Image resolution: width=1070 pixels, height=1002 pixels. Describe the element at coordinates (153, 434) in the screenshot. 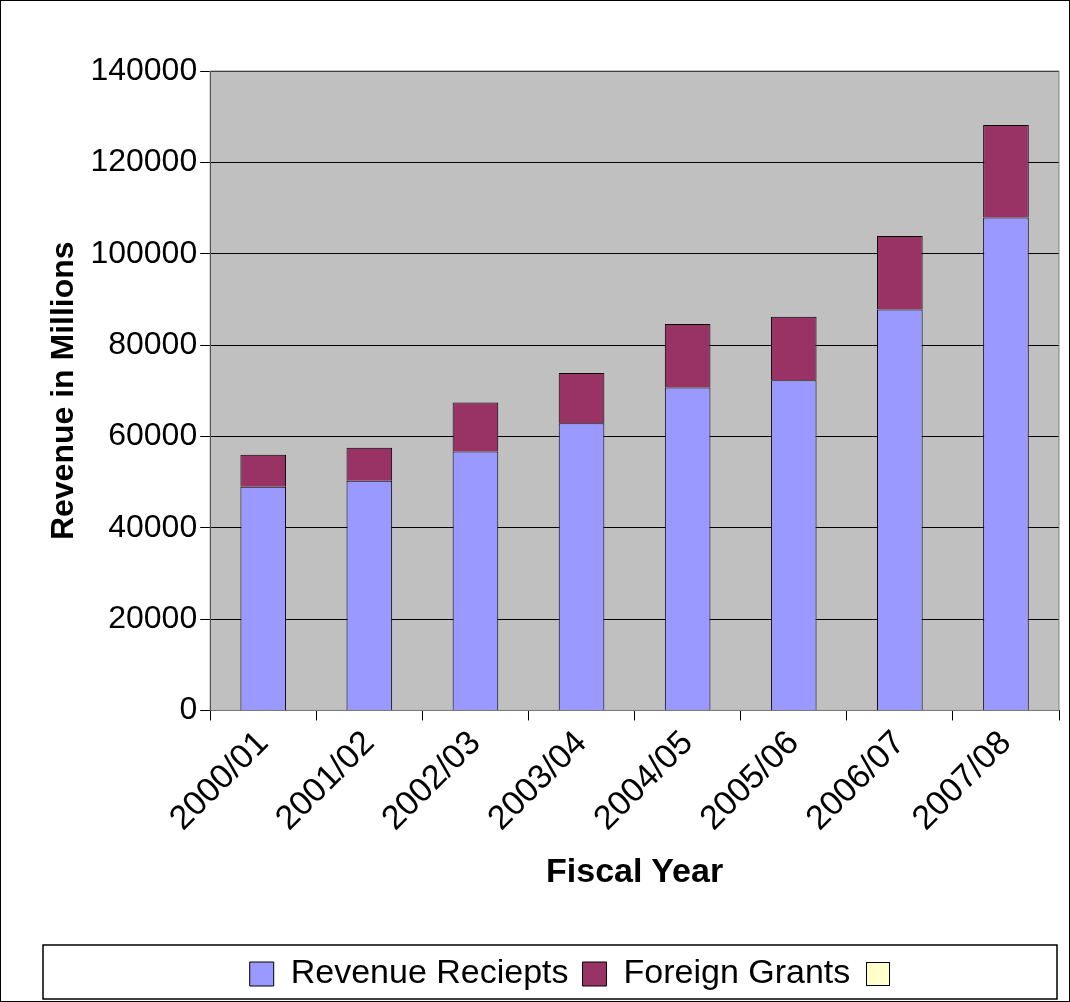

I see `y-tick-label: 60000` at that location.